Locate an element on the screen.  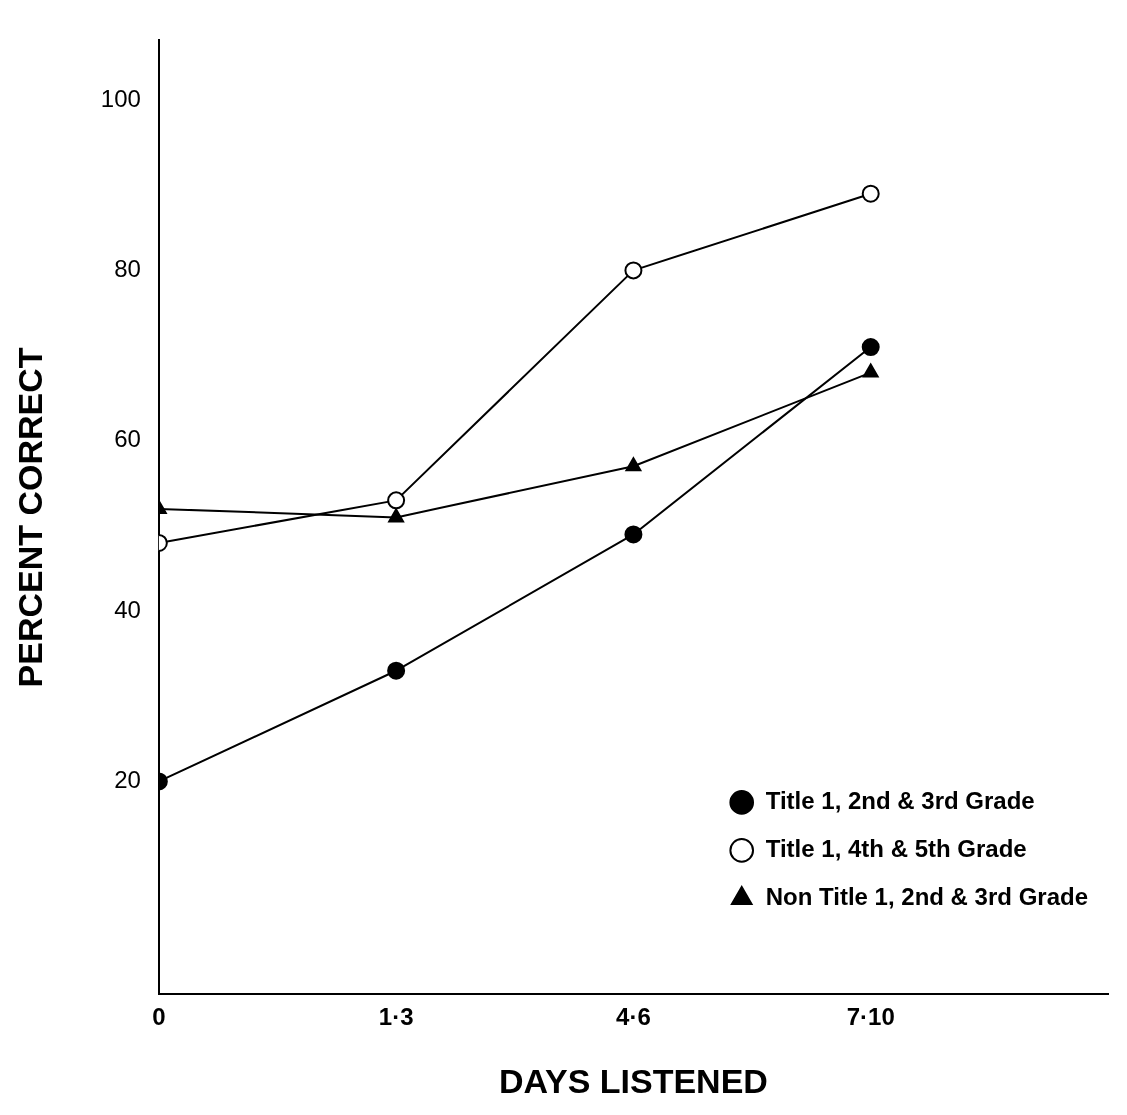
x-tick-label: 1·3 is located at coordinates (396, 1017).